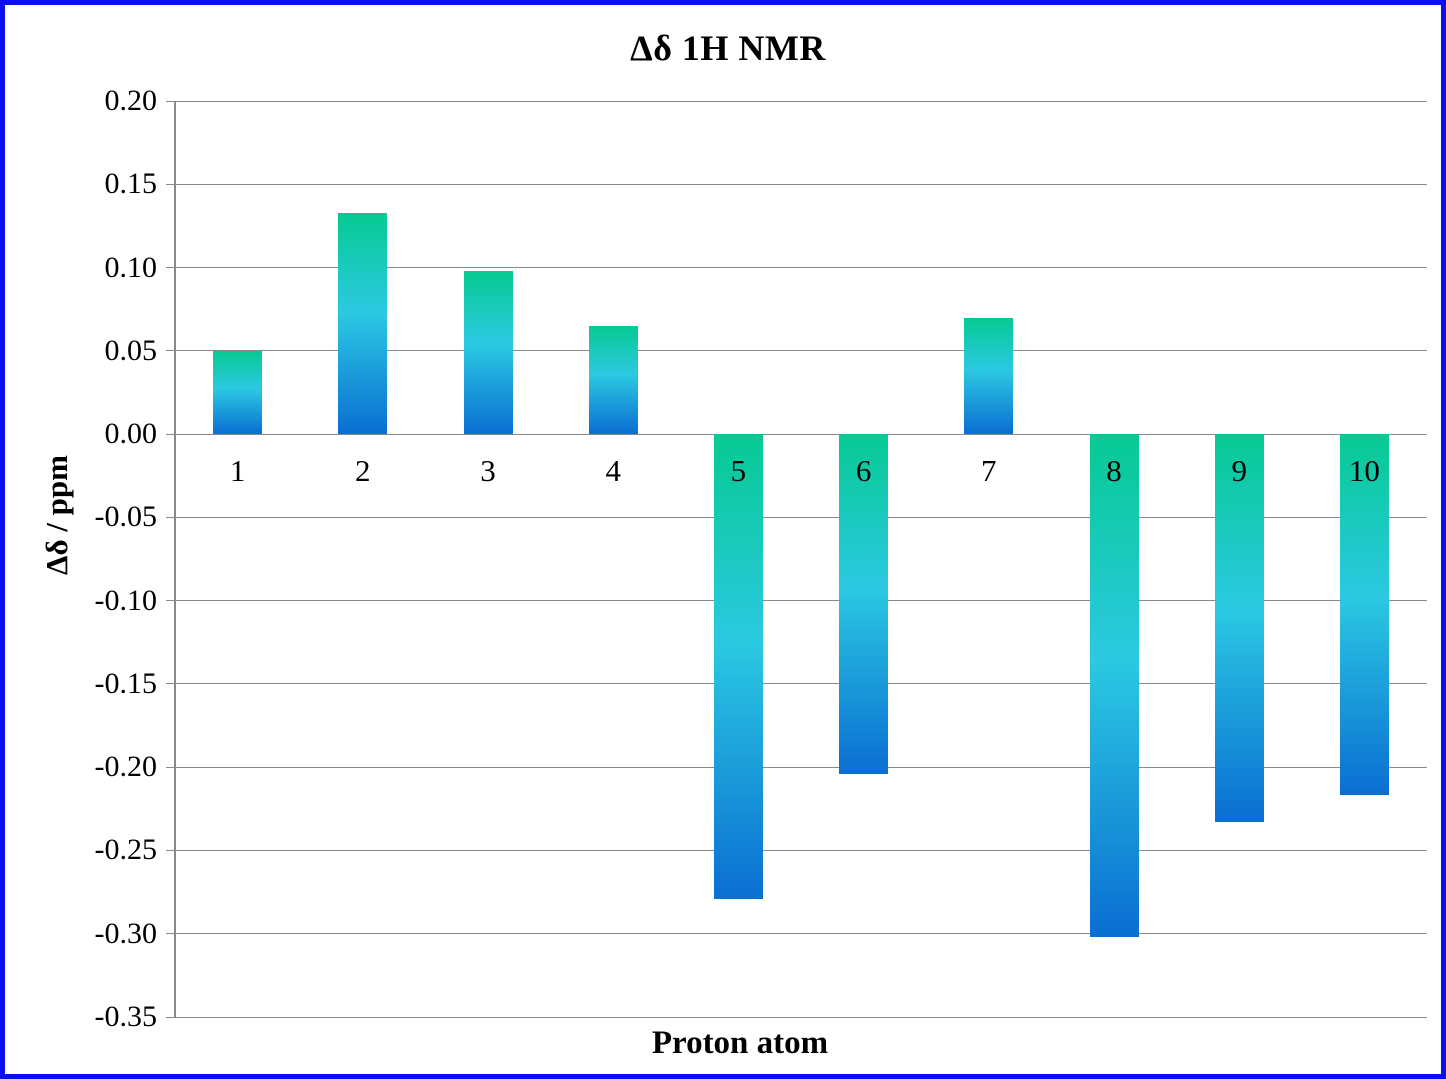 The height and width of the screenshot is (1079, 1446). Describe the element at coordinates (728, 48) in the screenshot. I see `chart-title: Δδ 1H NMR` at that location.